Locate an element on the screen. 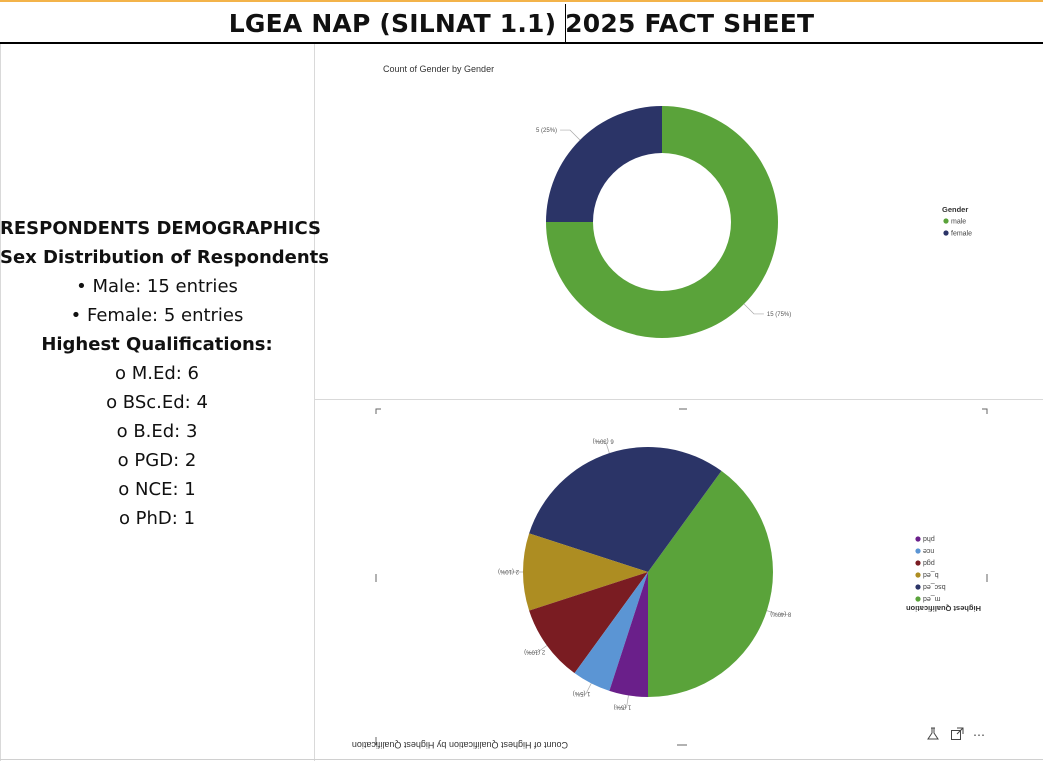 This screenshot has height=761, width=1043. legend-item-phd: phd is located at coordinates (929, 538).